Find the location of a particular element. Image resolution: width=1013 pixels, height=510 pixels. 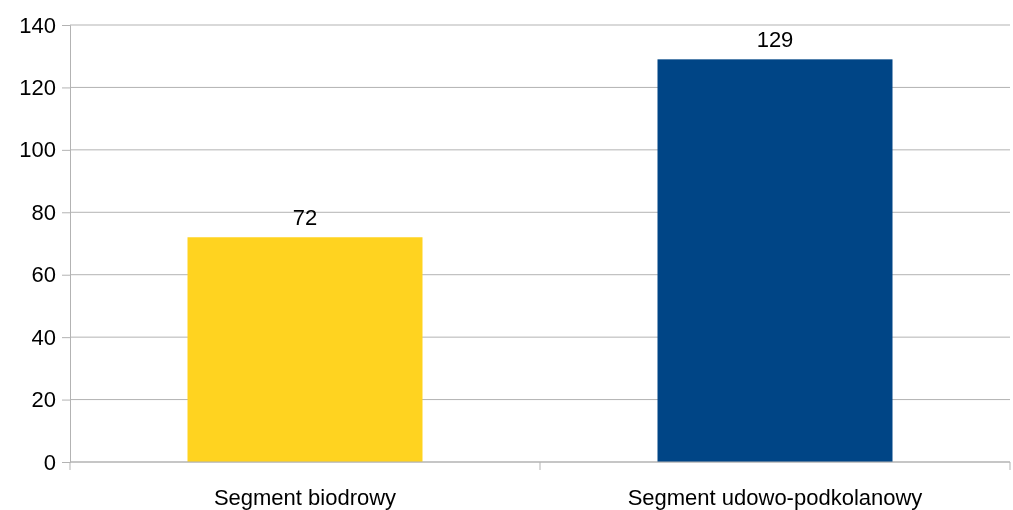

y-tick-label: 40 is located at coordinates (43, 337).